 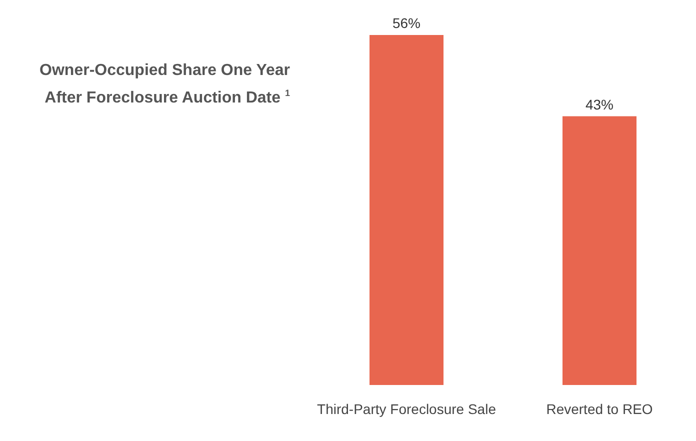 I want to click on data-label: 43%, so click(x=599, y=104).